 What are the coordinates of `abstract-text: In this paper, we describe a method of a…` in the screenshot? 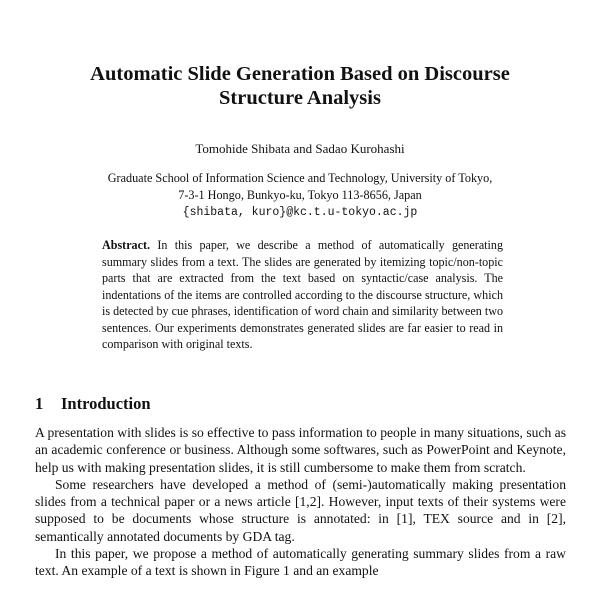 It's located at (302, 294).